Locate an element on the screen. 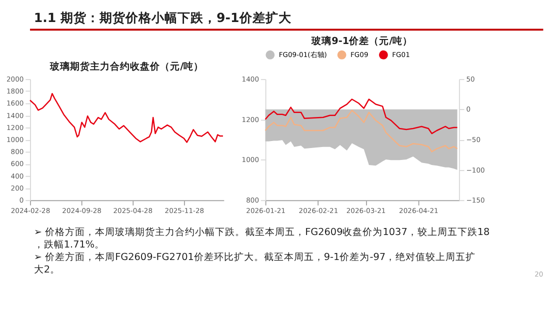  chart-title: 玻璃期货主力合约收盘价（元/吨） is located at coordinates (126, 66).